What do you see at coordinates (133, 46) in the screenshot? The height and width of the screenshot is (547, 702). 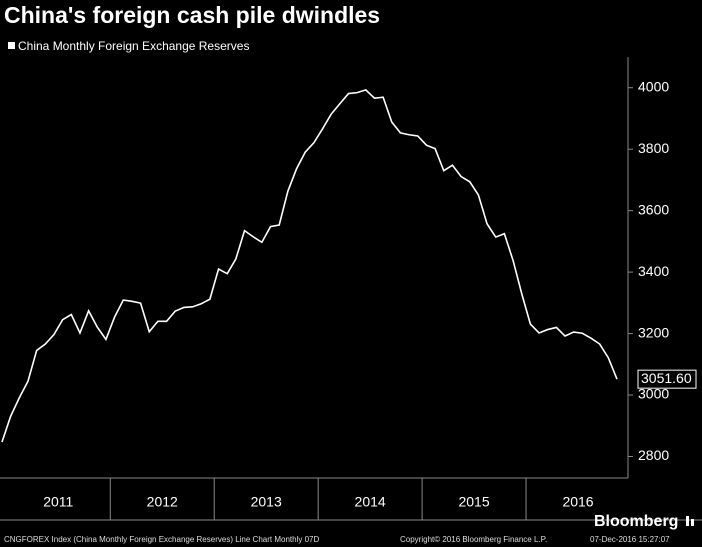 I see `legend-label: China Monthly Foreign Exchange Reserves` at bounding box center [133, 46].